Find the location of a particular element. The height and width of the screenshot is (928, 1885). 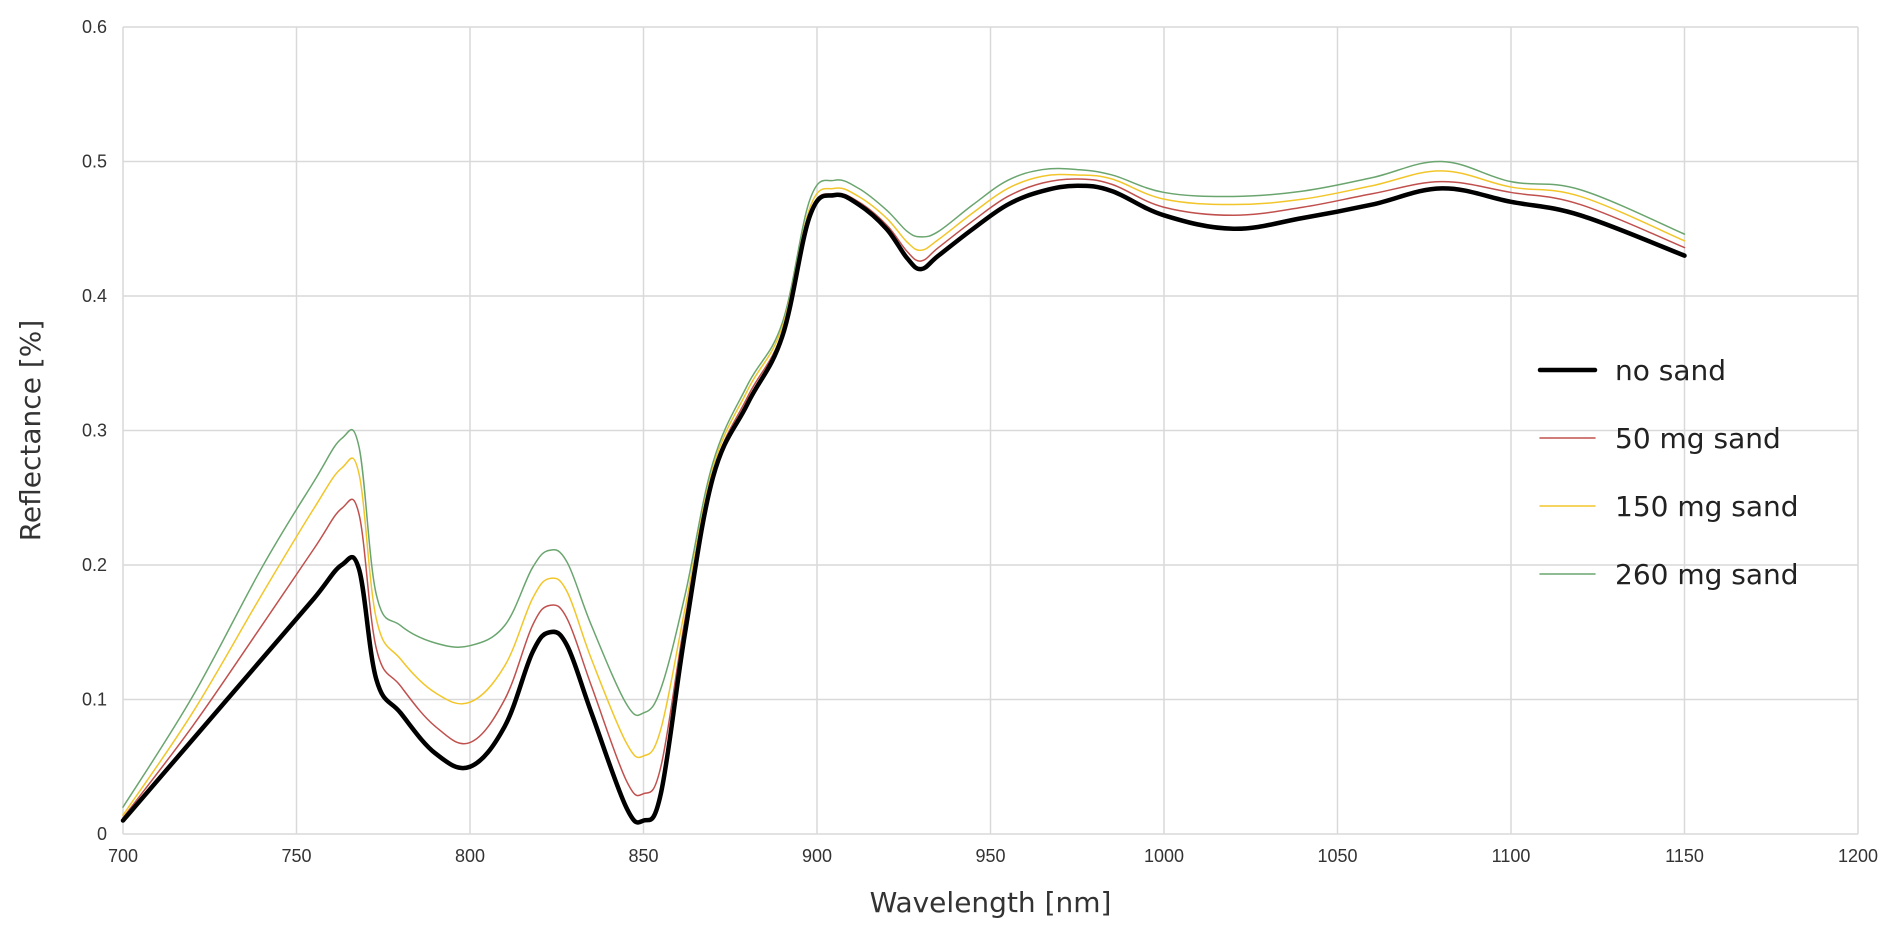

legend-label-50-mg-sand: 50 mg sand is located at coordinates (1698, 438).